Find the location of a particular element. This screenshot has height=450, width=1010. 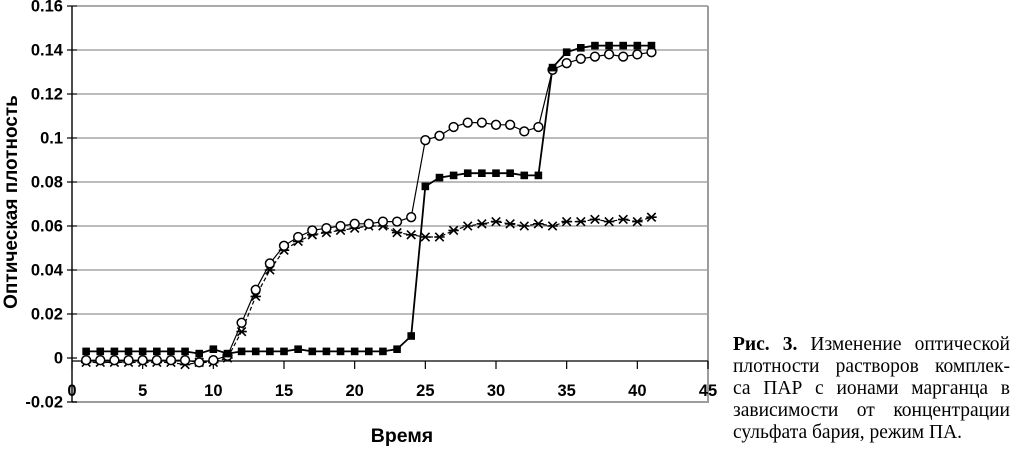

caption-figure-number: Рис. 3. is located at coordinates (765, 344).